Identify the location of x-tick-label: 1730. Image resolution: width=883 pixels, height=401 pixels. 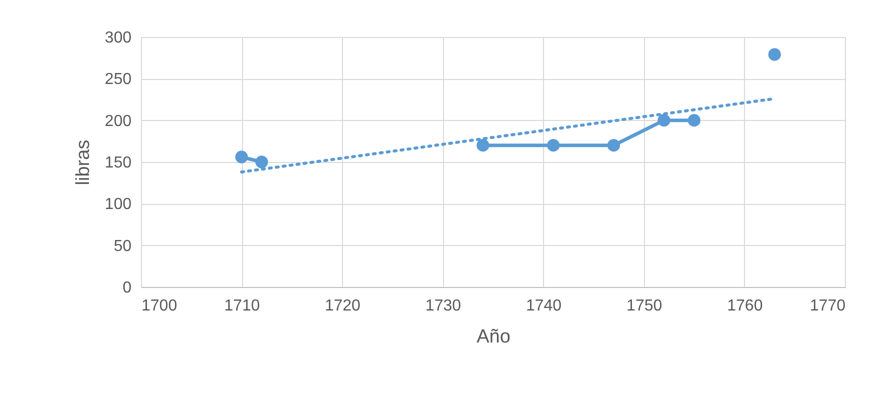
(443, 306).